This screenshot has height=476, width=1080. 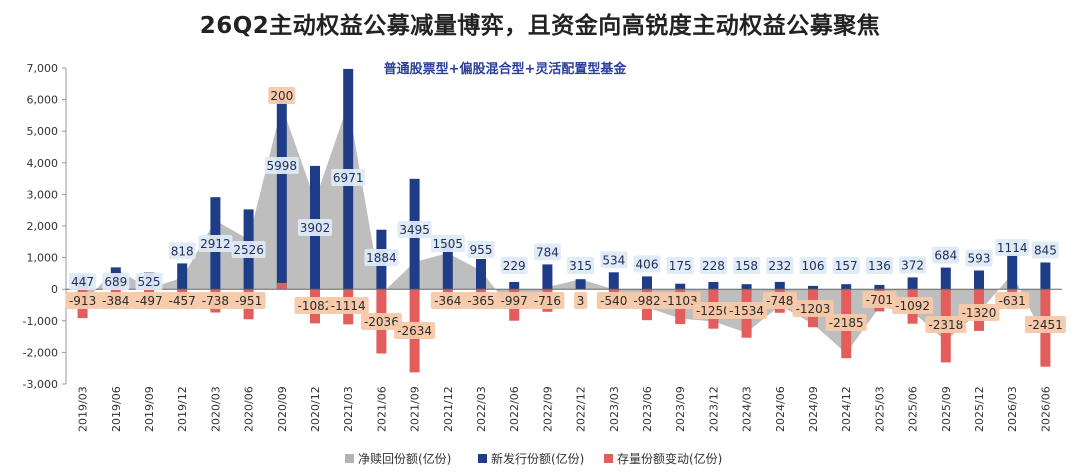 I want to click on data-label-stock: -1534, so click(x=747, y=310).